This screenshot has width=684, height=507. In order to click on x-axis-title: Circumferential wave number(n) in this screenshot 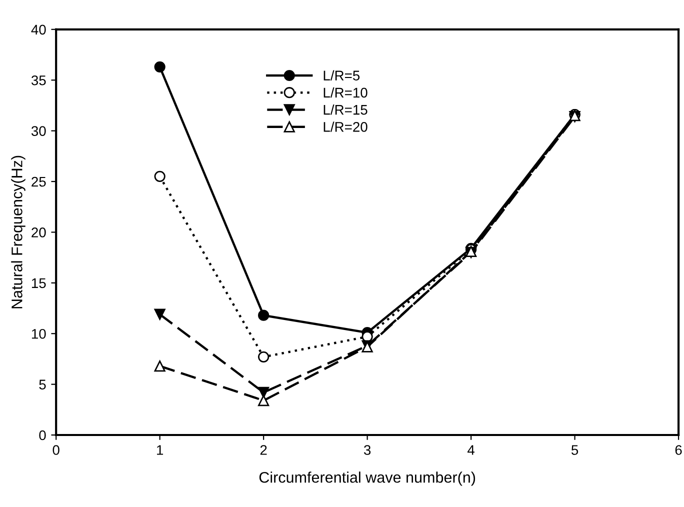, I will do `click(367, 479)`.